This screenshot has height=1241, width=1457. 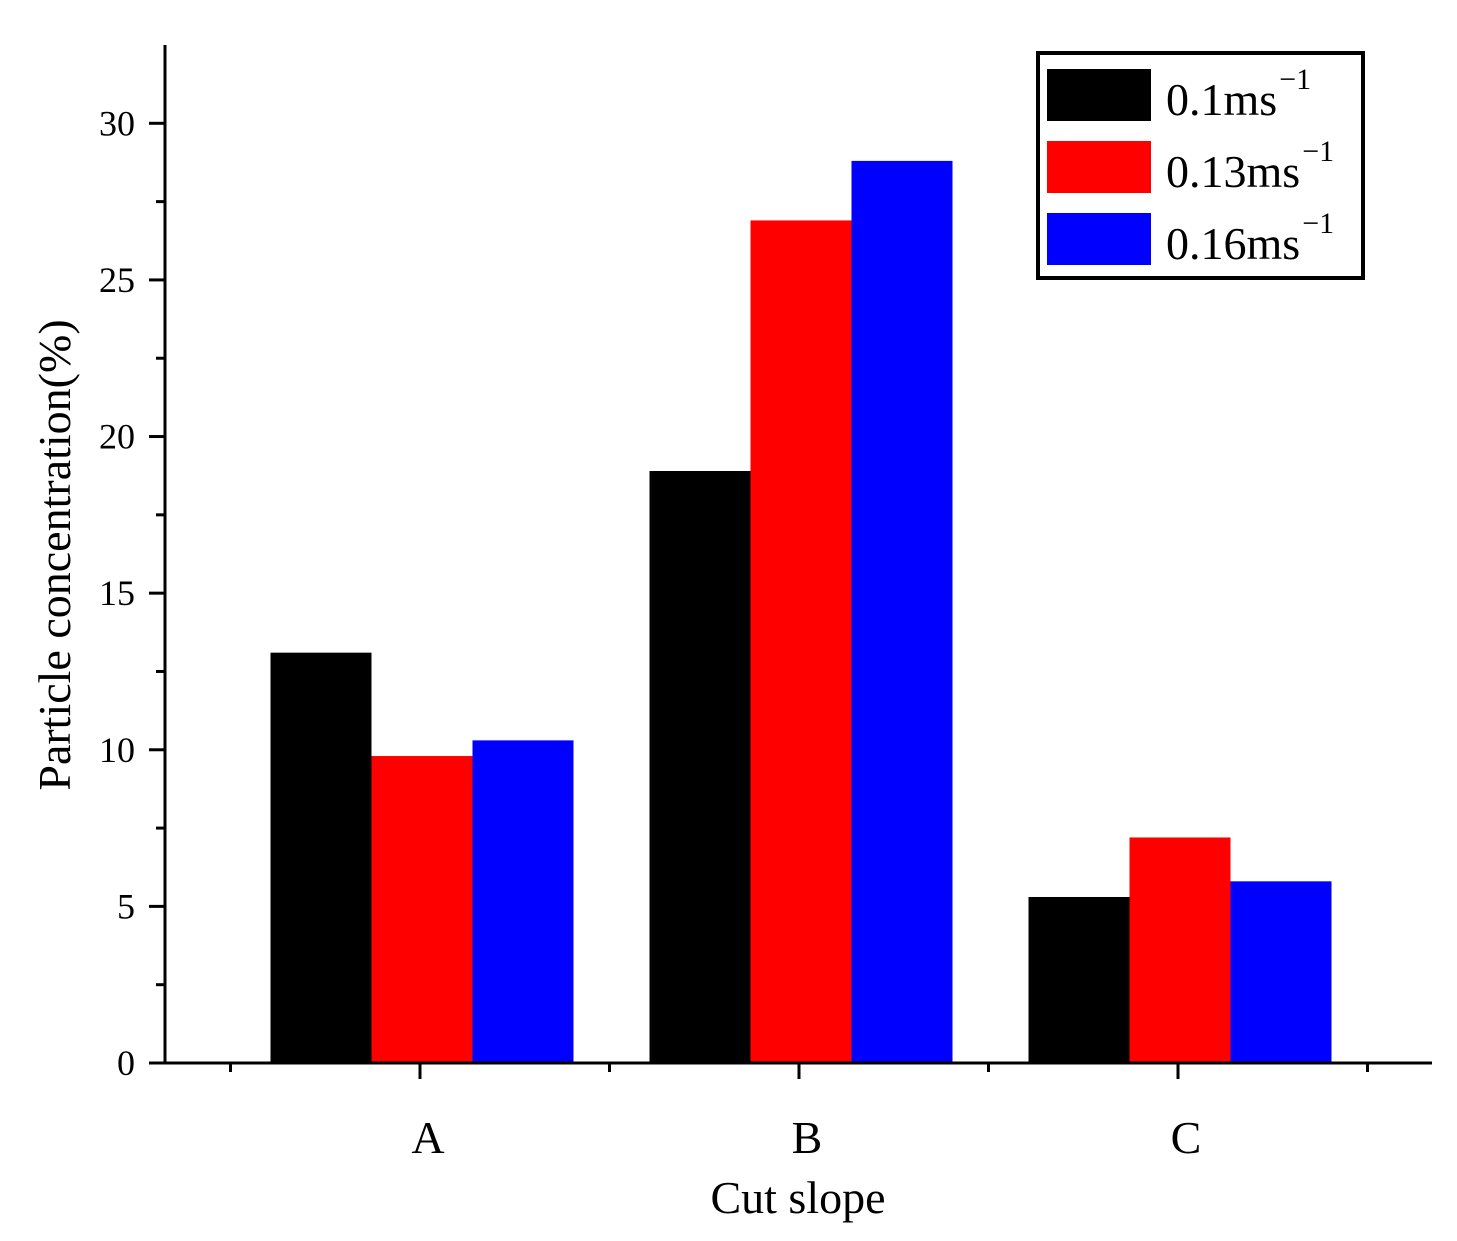 I want to click on legend: 0.1ms −10.13ms −10.16ms −1, so click(x=1200, y=165).